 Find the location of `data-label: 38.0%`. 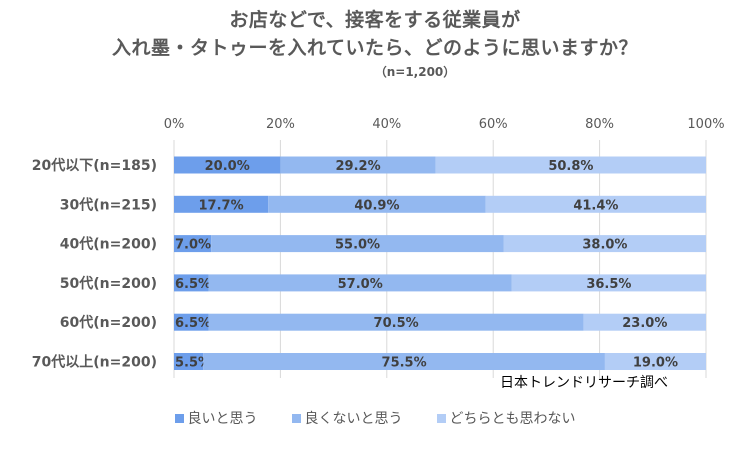

data-label: 38.0% is located at coordinates (604, 245).